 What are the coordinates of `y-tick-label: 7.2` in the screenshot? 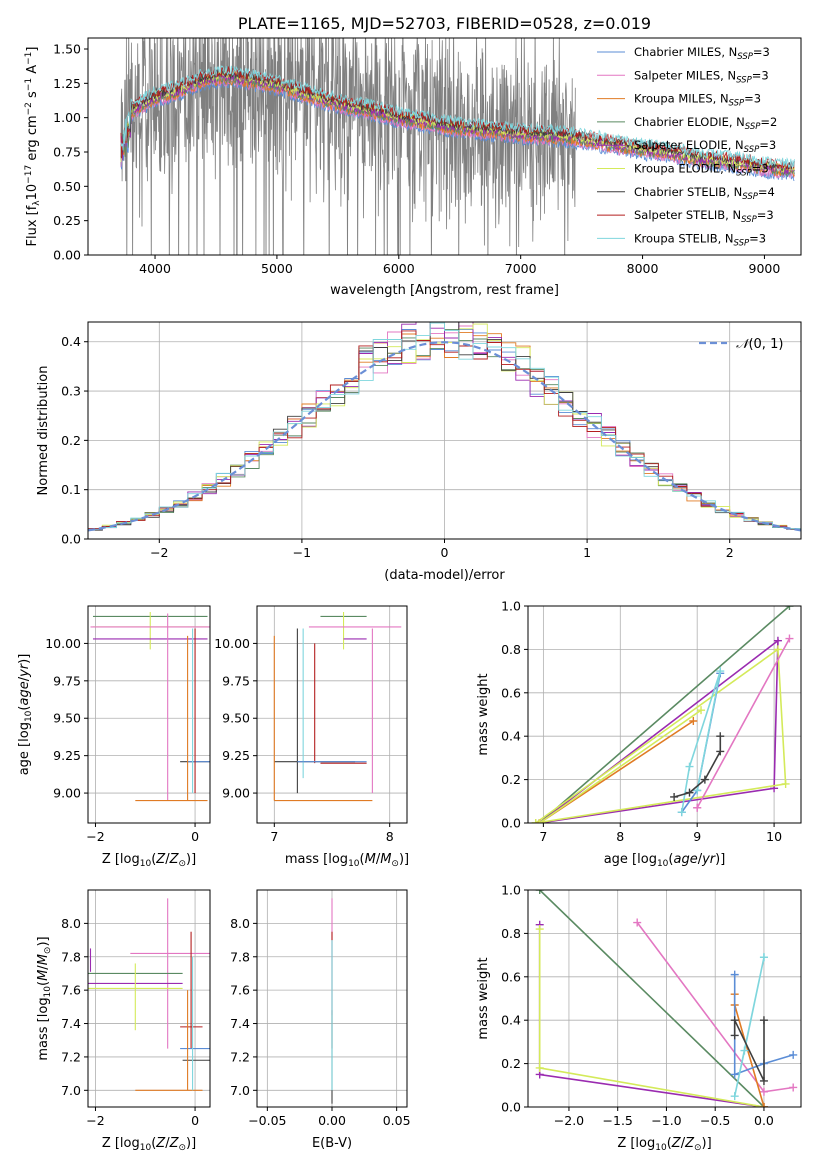 It's located at (71, 1056).